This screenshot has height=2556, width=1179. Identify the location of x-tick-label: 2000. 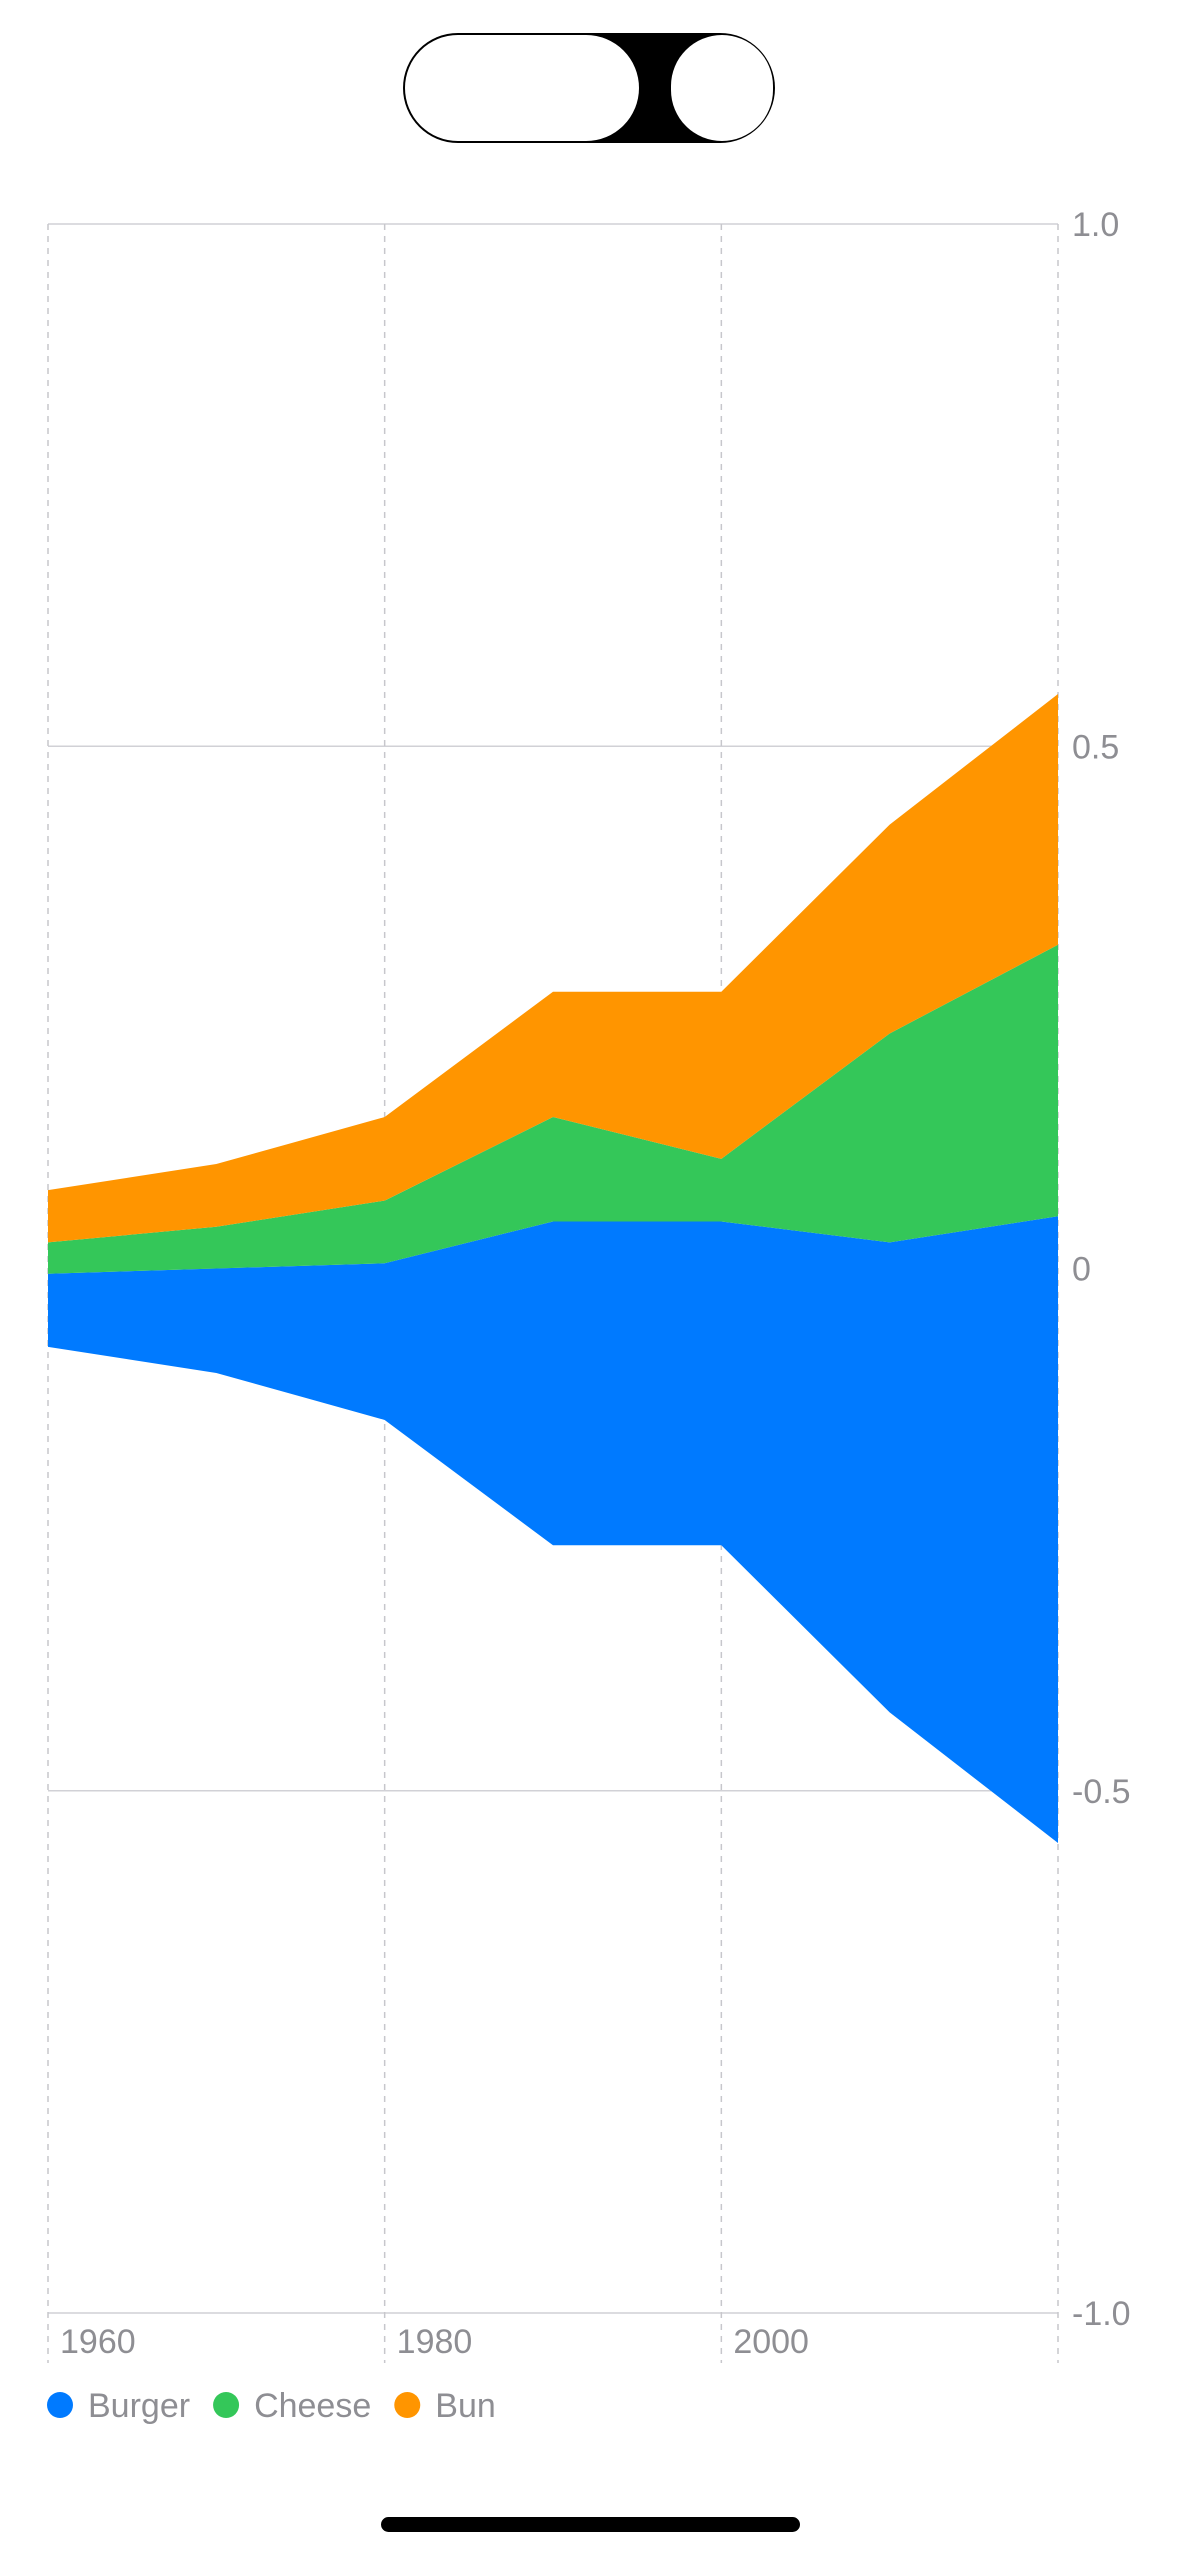
(771, 2342).